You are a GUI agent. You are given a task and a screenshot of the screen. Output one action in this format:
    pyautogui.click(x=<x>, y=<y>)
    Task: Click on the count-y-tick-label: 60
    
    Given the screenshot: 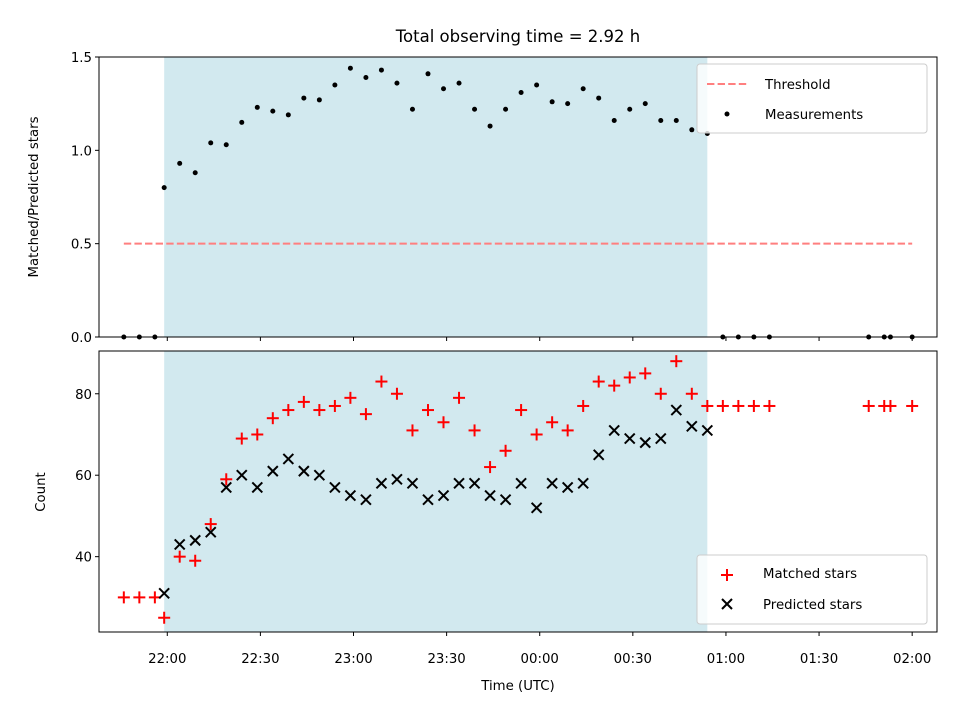 What is the action you would take?
    pyautogui.click(x=83, y=476)
    